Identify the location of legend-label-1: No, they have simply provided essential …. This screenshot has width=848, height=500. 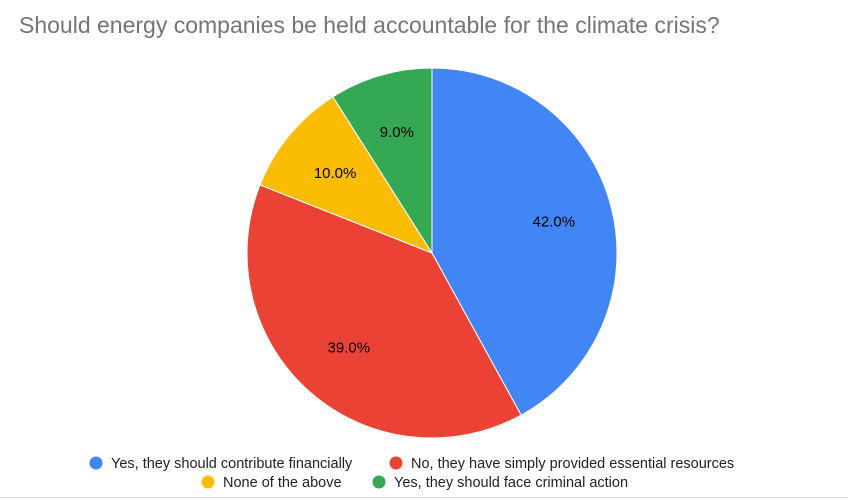
(572, 464).